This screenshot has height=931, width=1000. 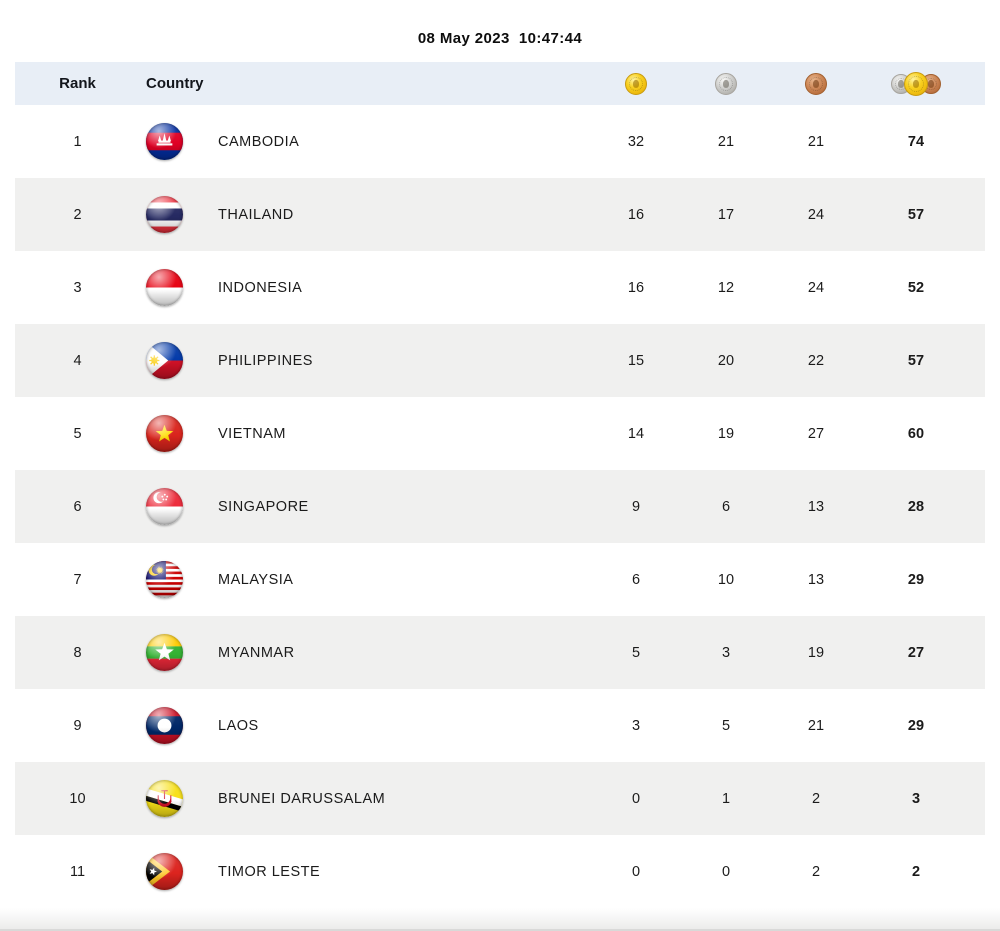 I want to click on country-cell: PHILIPPINES, so click(x=365, y=360).